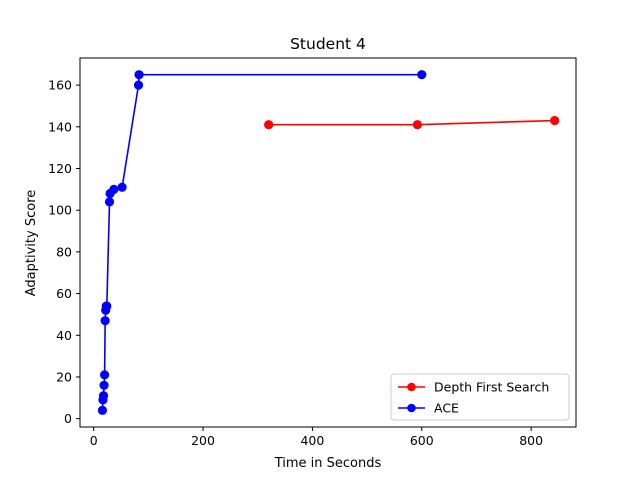 The height and width of the screenshot is (480, 640). I want to click on y-tick-label: 40, so click(64, 335).